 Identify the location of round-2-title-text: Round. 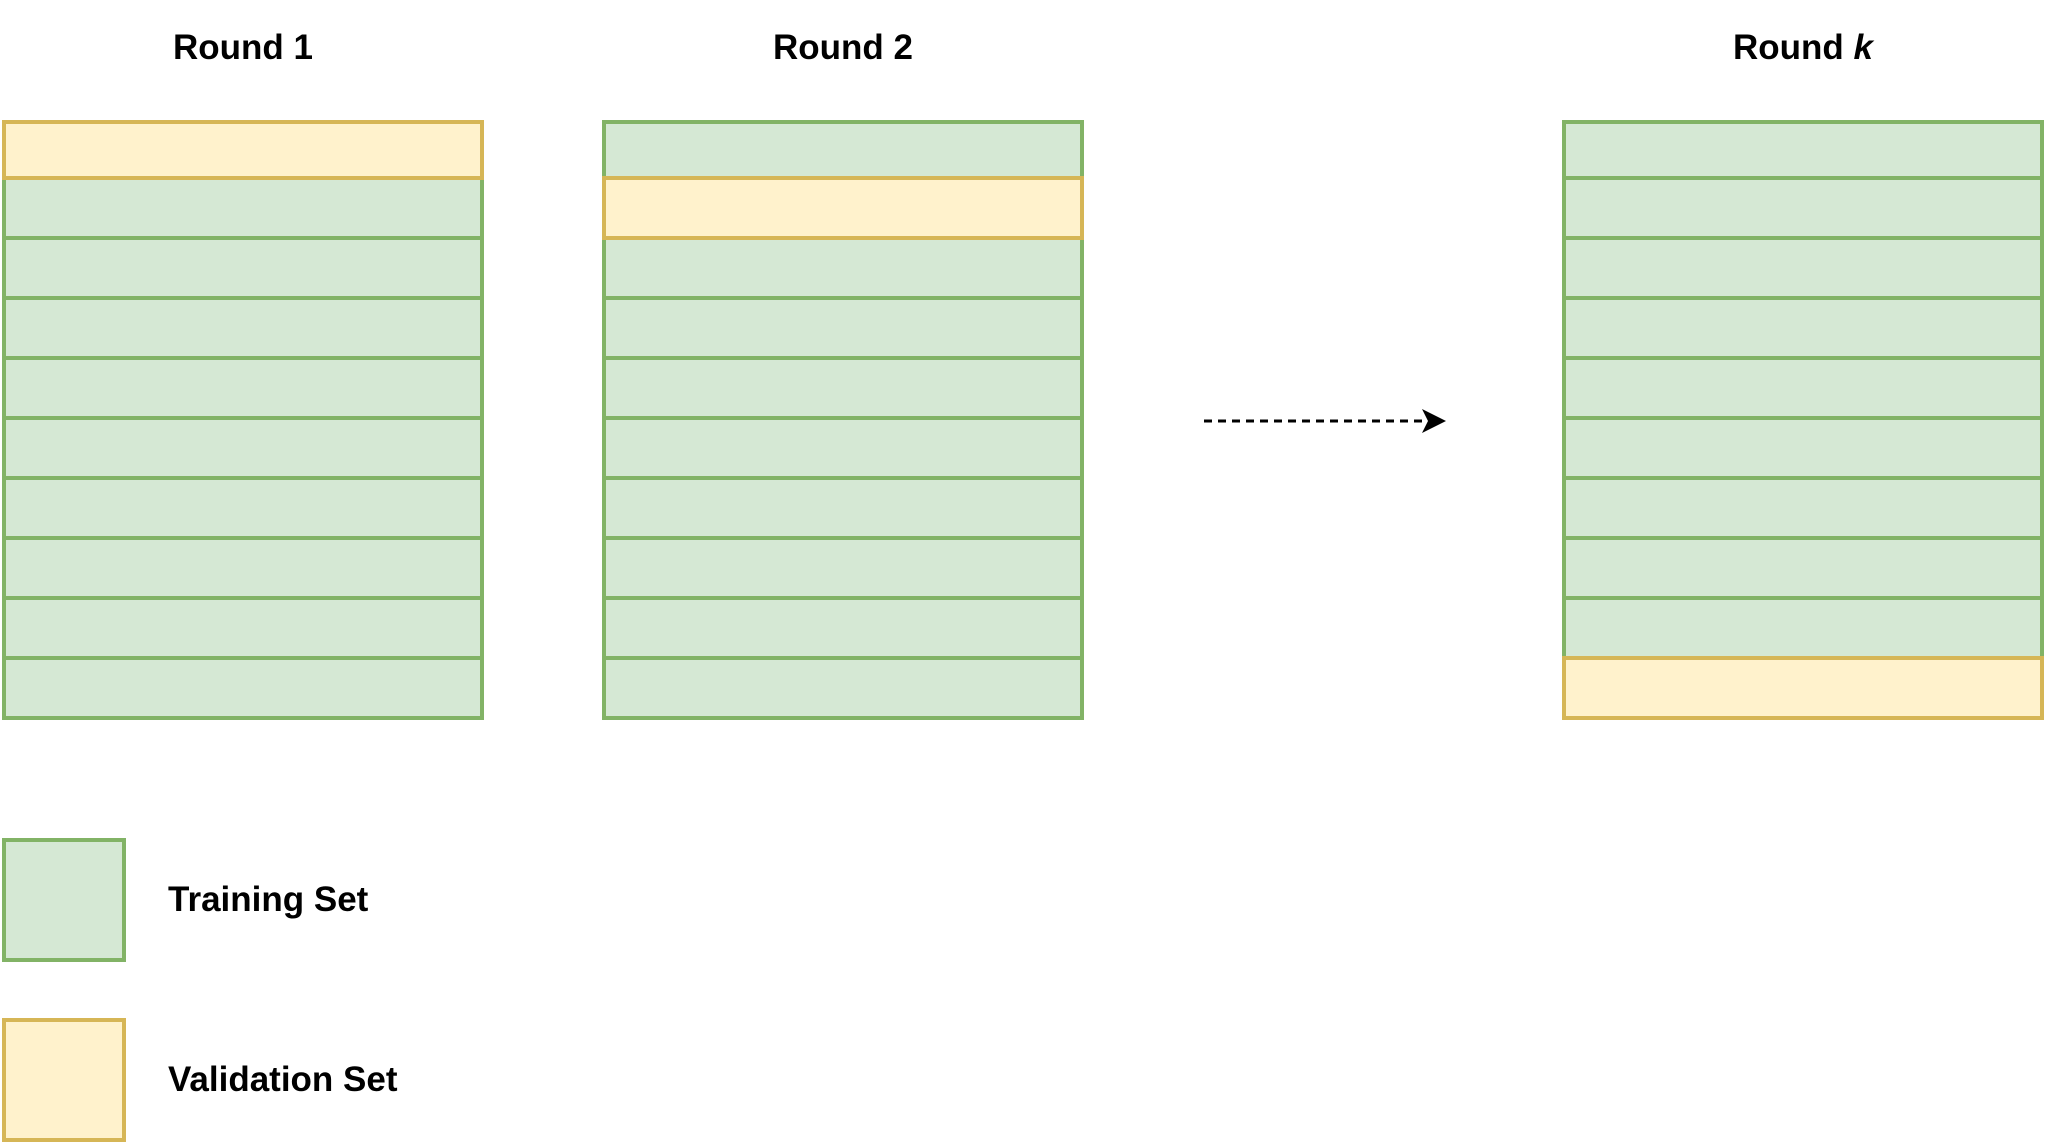
(833, 47).